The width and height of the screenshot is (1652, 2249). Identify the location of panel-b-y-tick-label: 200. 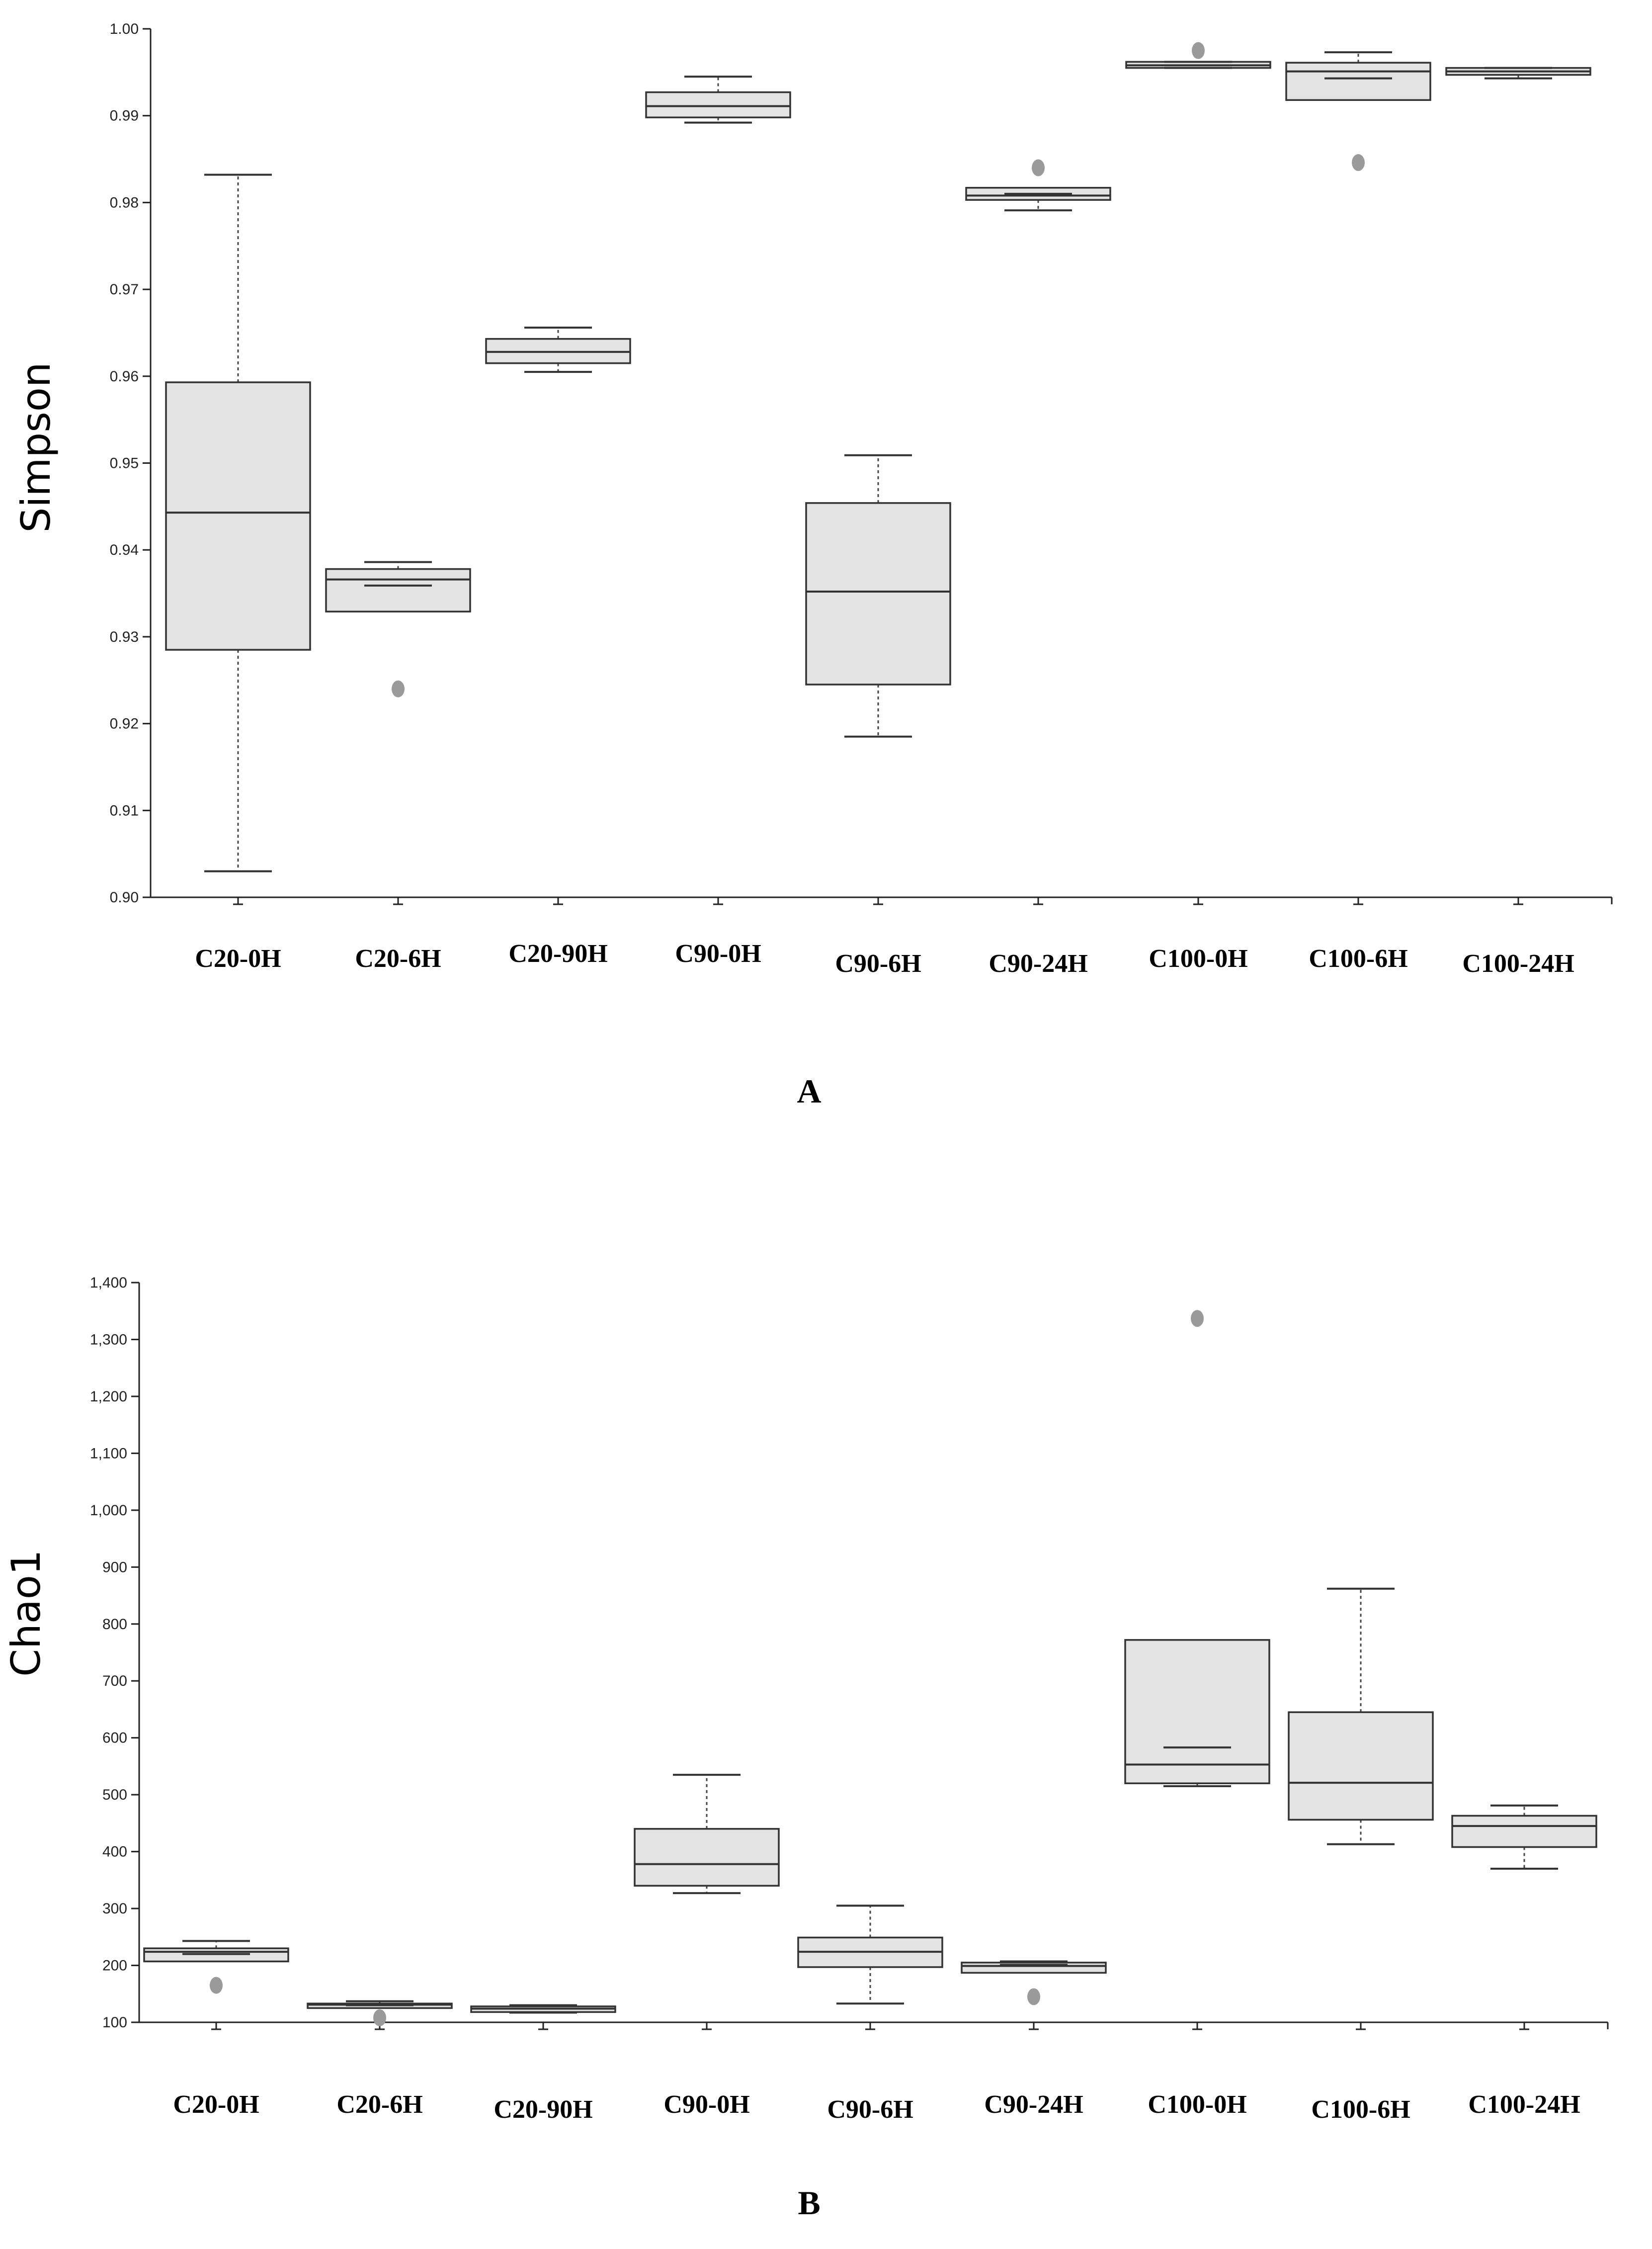
(114, 1966).